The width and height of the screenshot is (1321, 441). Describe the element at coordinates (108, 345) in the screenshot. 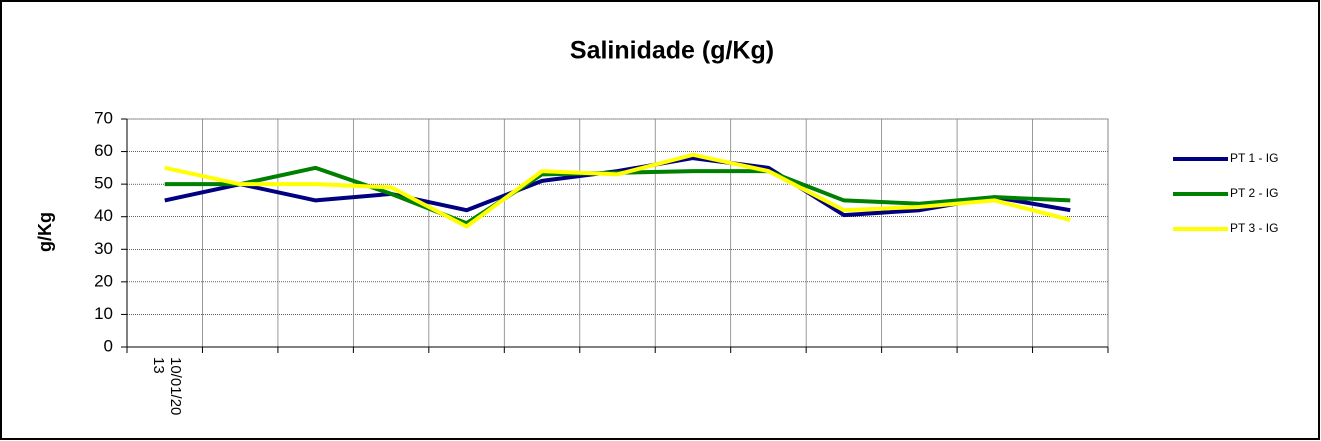

I see `y-tick-label: 0` at that location.